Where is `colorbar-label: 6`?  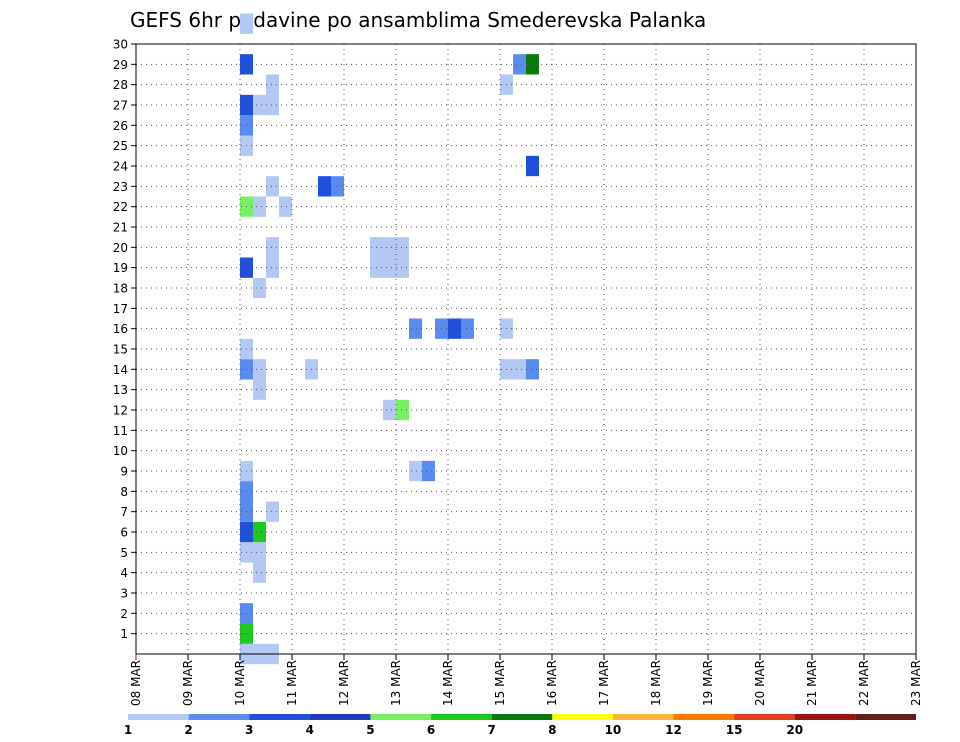 colorbar-label: 6 is located at coordinates (431, 730).